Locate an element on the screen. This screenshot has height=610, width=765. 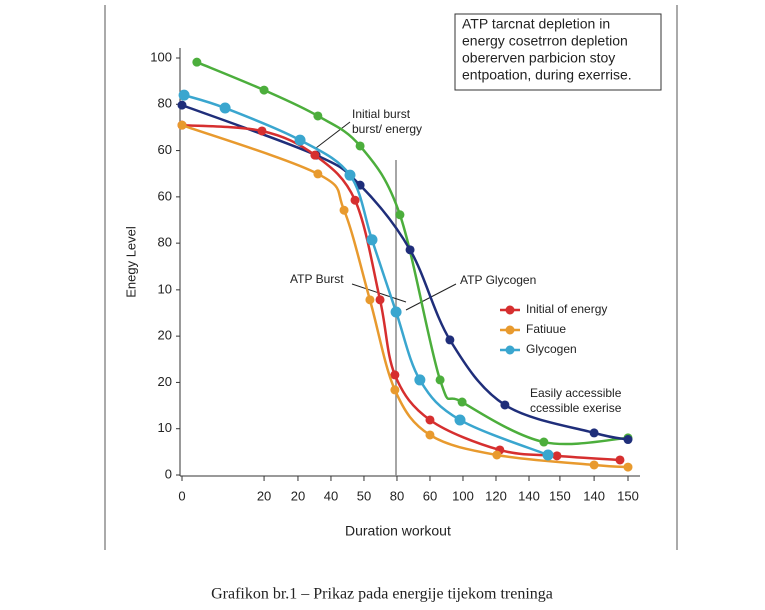
legend-label: Fatiuue is located at coordinates (546, 329).